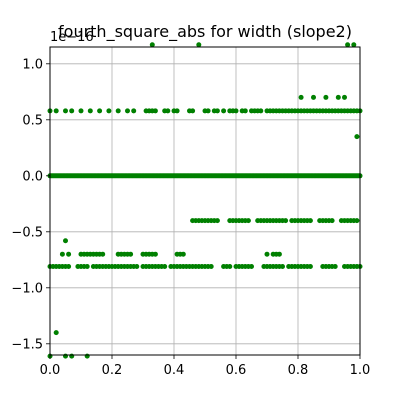 This screenshot has width=400, height=404. What do you see at coordinates (112, 370) in the screenshot?
I see `x-tick-label: 0.2` at bounding box center [112, 370].